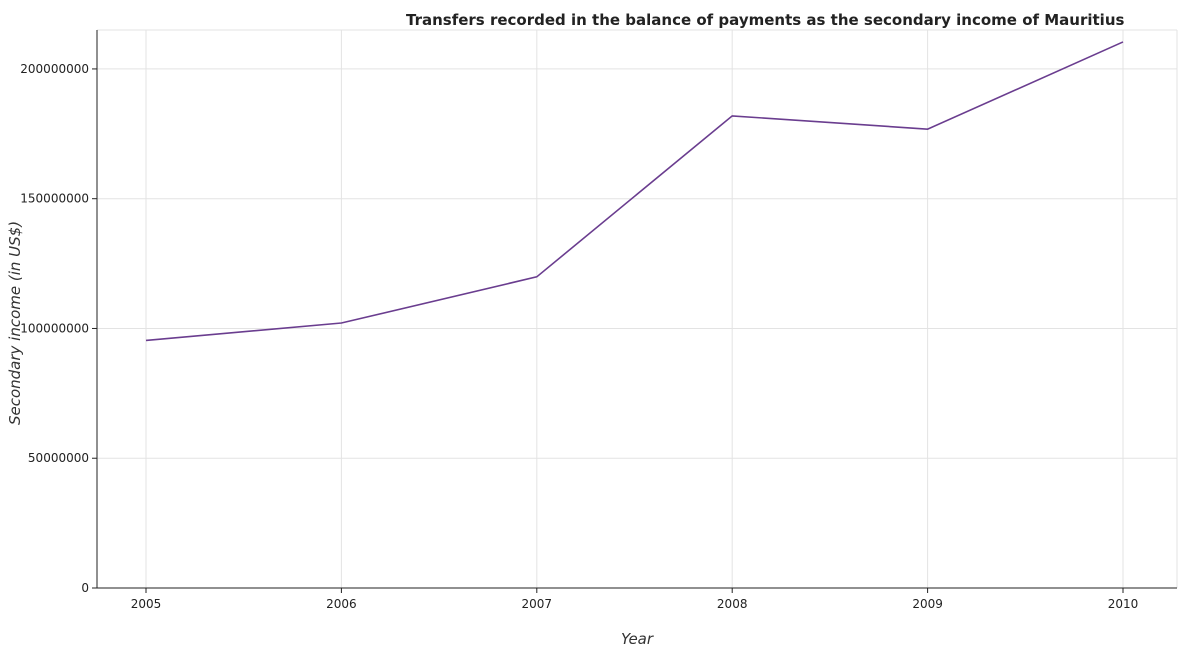 The width and height of the screenshot is (1178, 650). Describe the element at coordinates (58, 458) in the screenshot. I see `y-tick-label: 50000000` at that location.